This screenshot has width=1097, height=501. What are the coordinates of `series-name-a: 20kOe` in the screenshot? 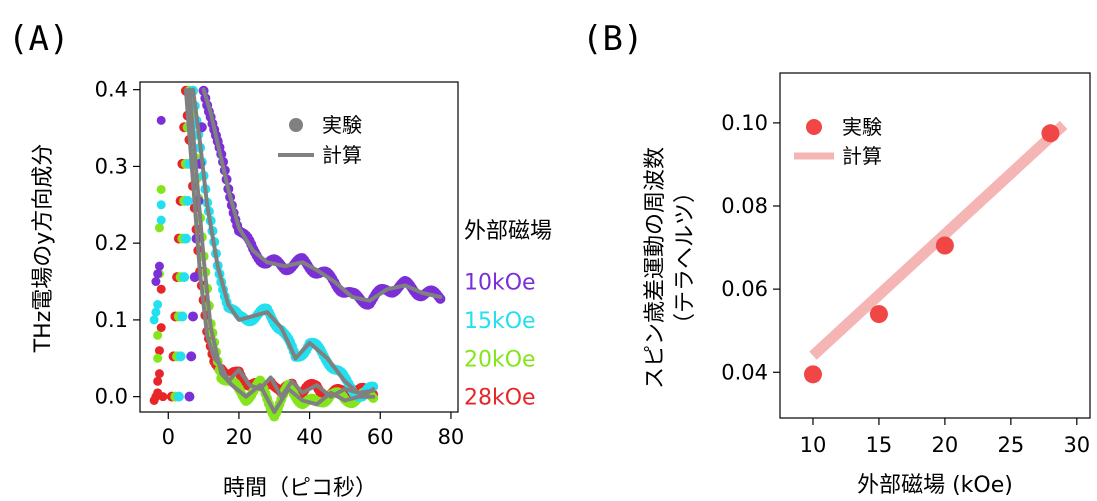 It's located at (500, 359).